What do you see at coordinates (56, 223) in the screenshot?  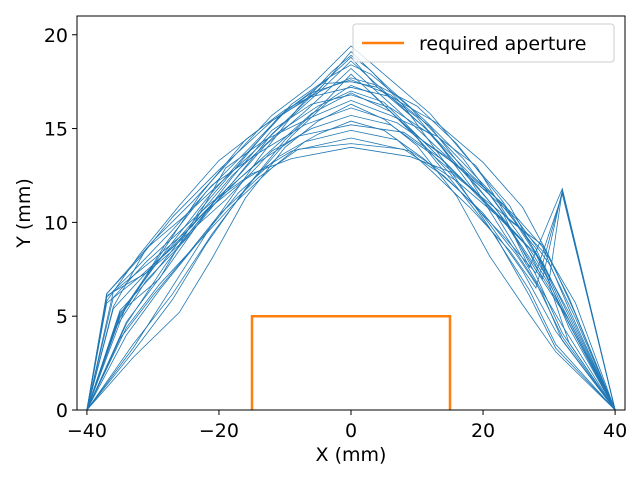 I see `y-tick-label: 10` at bounding box center [56, 223].